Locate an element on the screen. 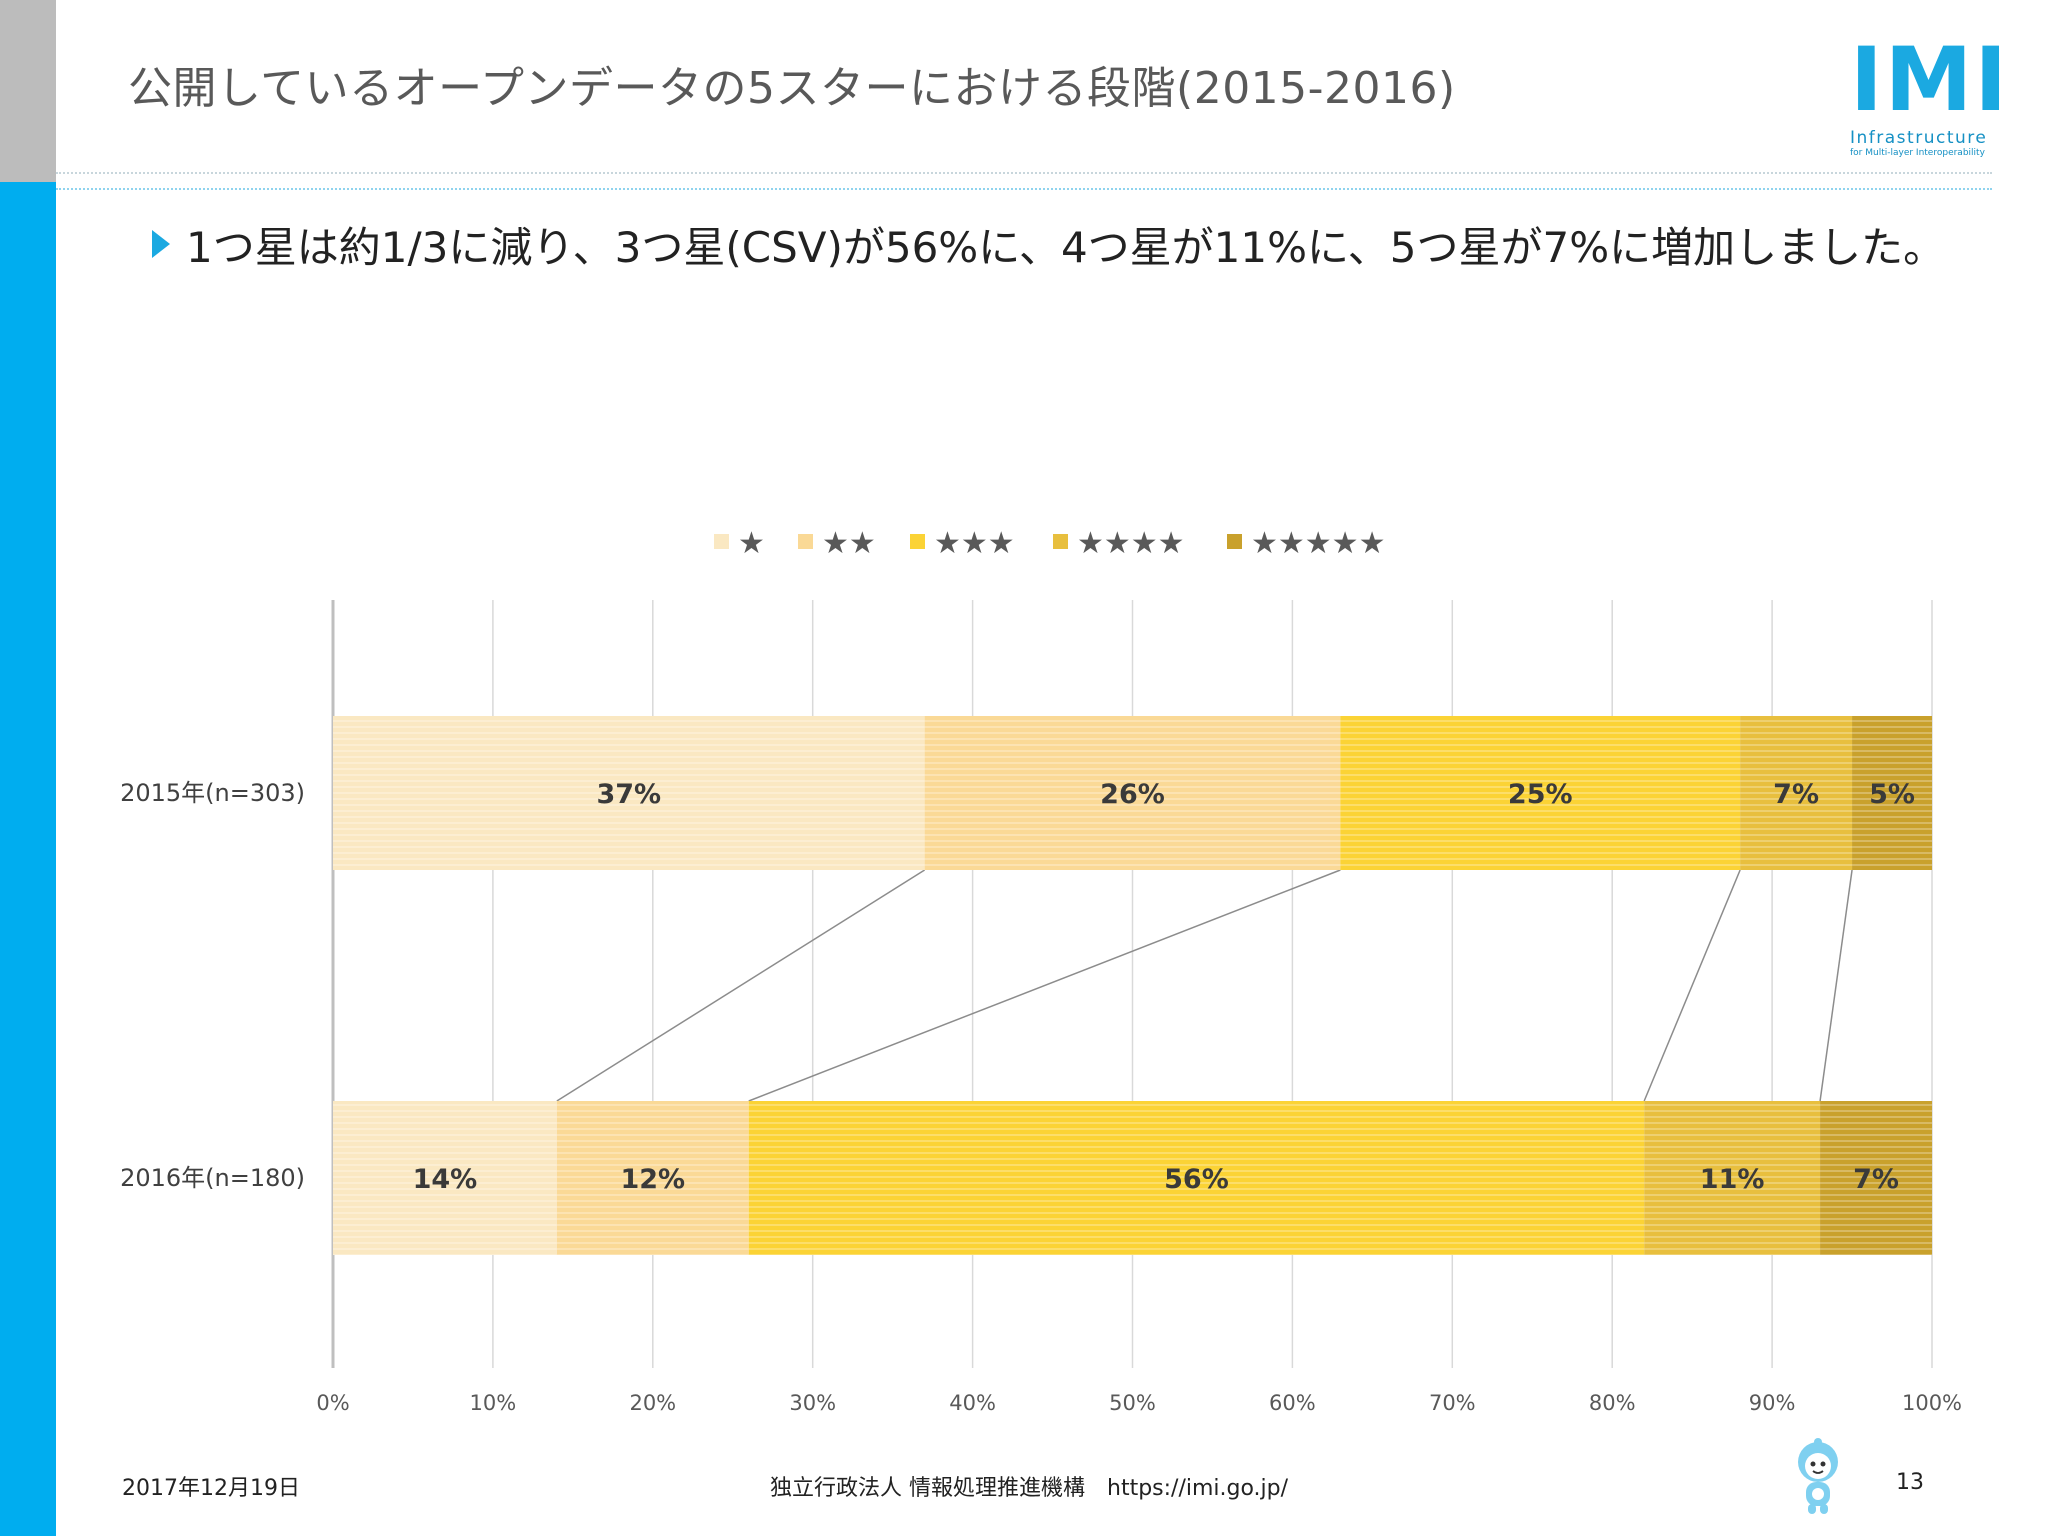  logo-mark: IMI is located at coordinates (1930, 79).